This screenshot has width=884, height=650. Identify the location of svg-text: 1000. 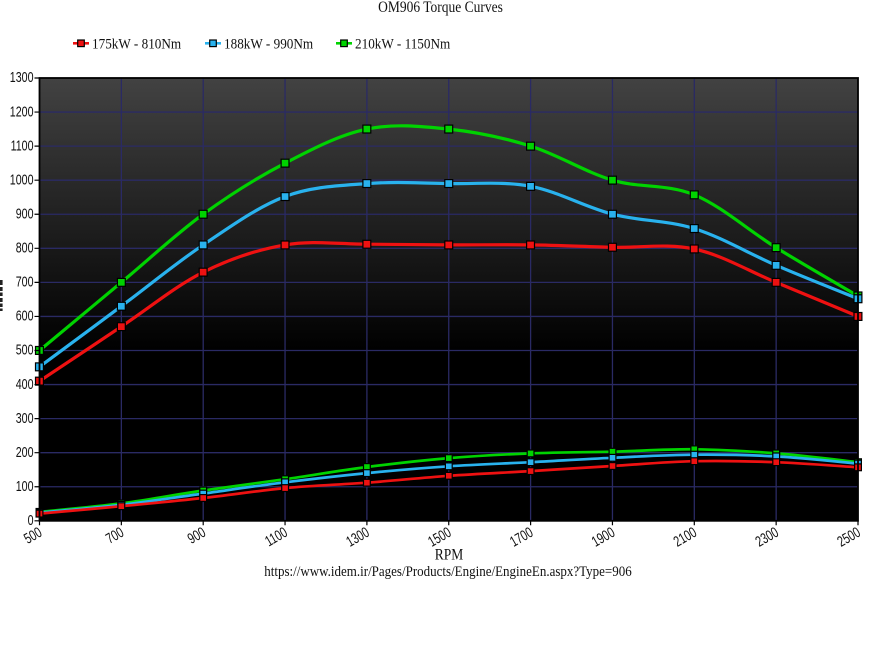
(22, 179).